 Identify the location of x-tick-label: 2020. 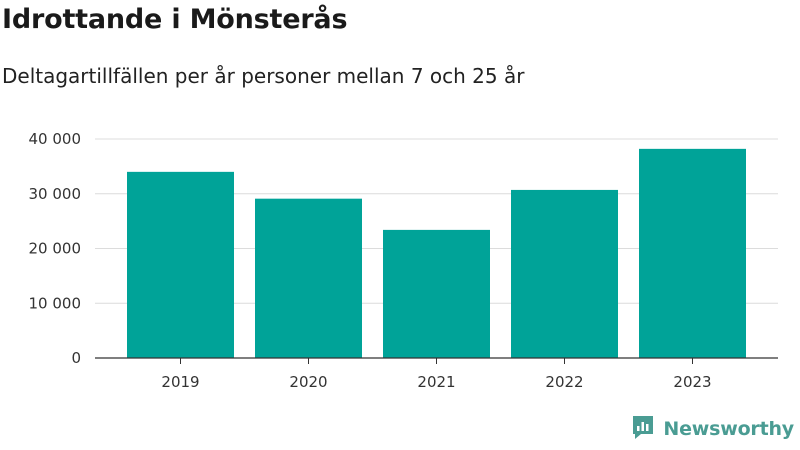
(308, 382).